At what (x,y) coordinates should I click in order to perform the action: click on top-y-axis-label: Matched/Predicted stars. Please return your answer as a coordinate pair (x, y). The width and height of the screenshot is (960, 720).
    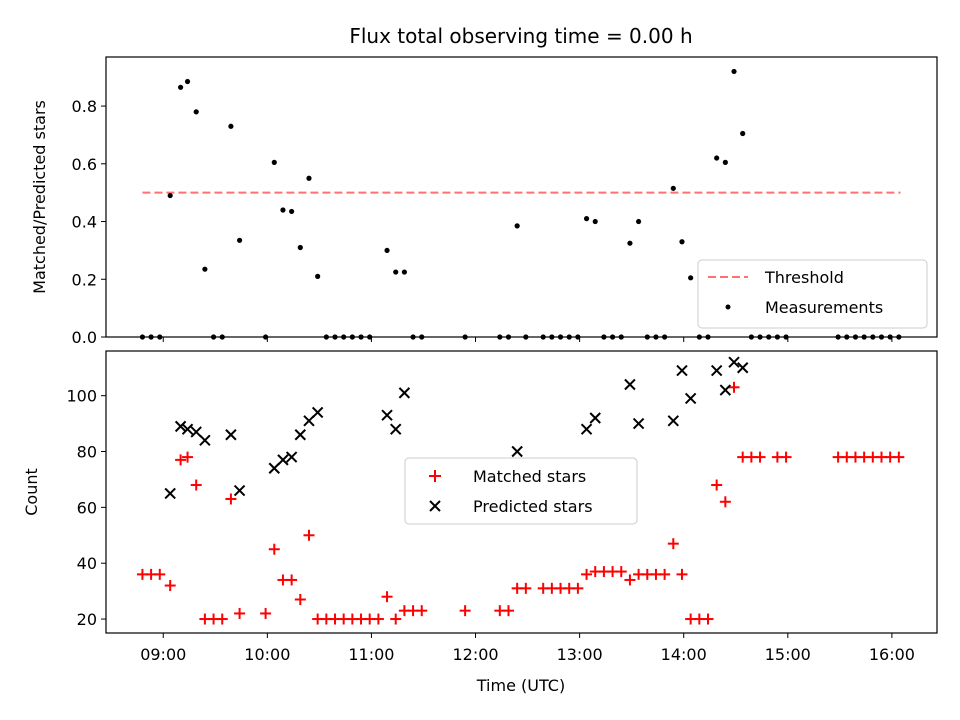
    Looking at the image, I should click on (39, 197).